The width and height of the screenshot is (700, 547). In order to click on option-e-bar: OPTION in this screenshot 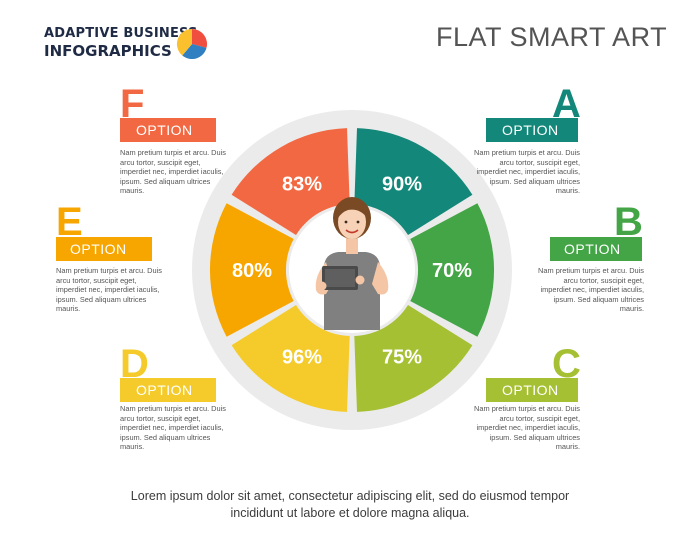, I will do `click(104, 249)`.